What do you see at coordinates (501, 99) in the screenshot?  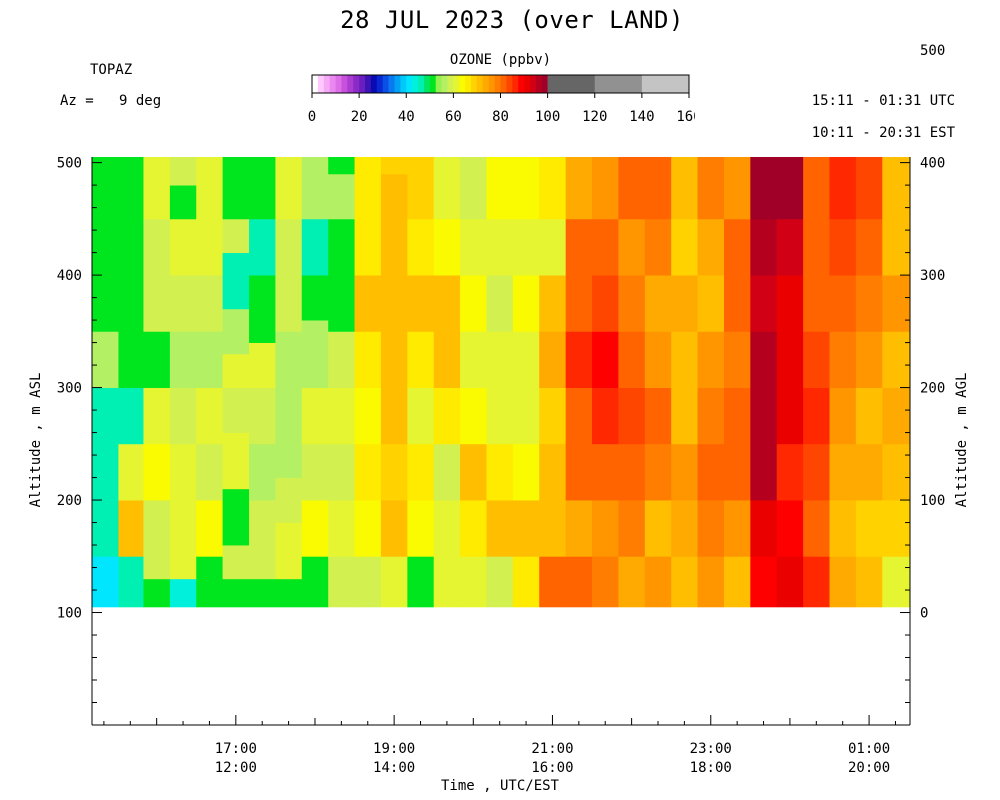 I see `colorbar: 0 20 40 60 80 100 120 140 160` at bounding box center [501, 99].